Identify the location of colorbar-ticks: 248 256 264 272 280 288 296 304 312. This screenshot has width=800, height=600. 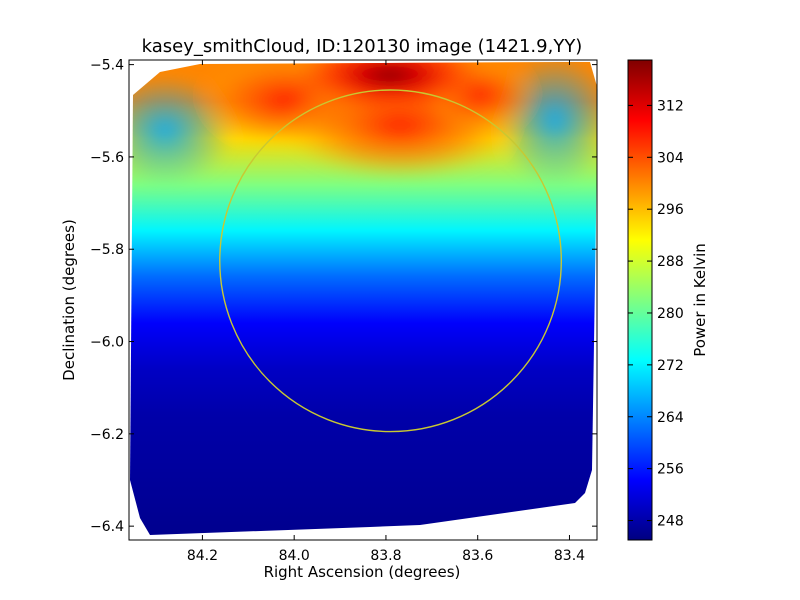
(656, 314).